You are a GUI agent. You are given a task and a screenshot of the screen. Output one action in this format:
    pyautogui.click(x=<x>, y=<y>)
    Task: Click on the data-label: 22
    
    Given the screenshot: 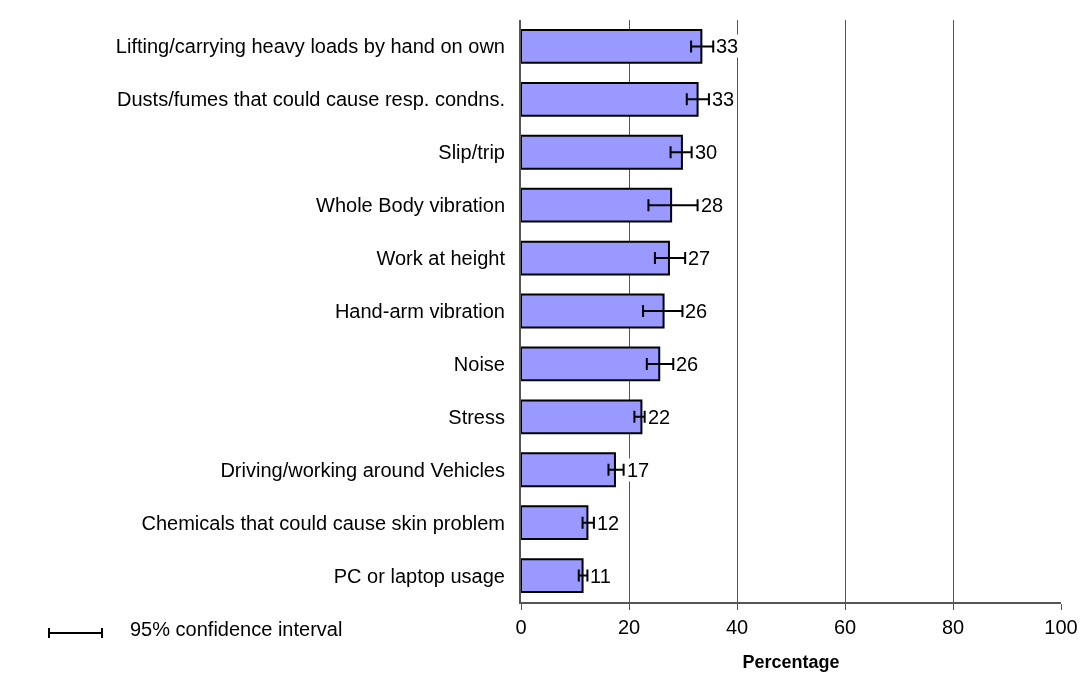 What is the action you would take?
    pyautogui.click(x=659, y=417)
    